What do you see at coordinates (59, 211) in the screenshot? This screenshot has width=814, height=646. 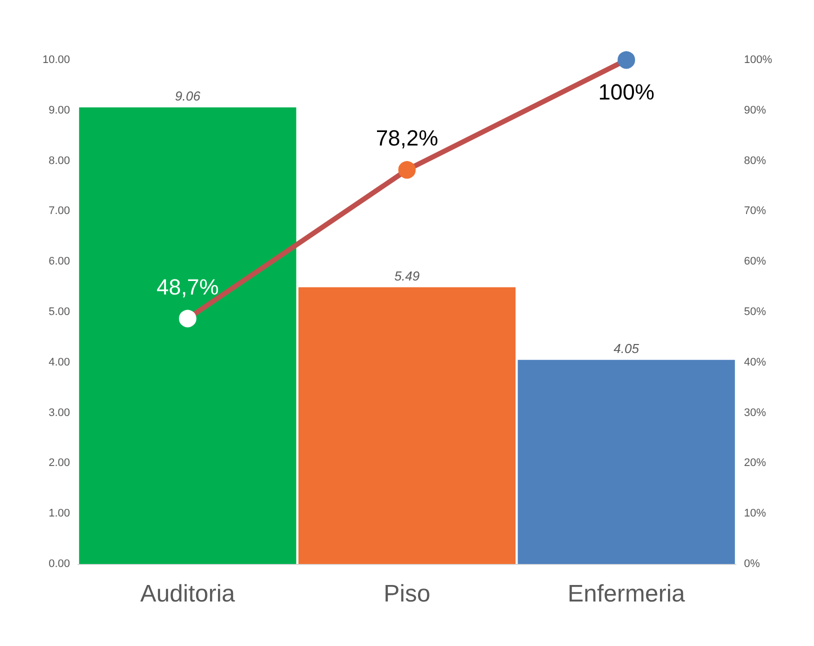 I see `y-tick-label: 7.00` at bounding box center [59, 211].